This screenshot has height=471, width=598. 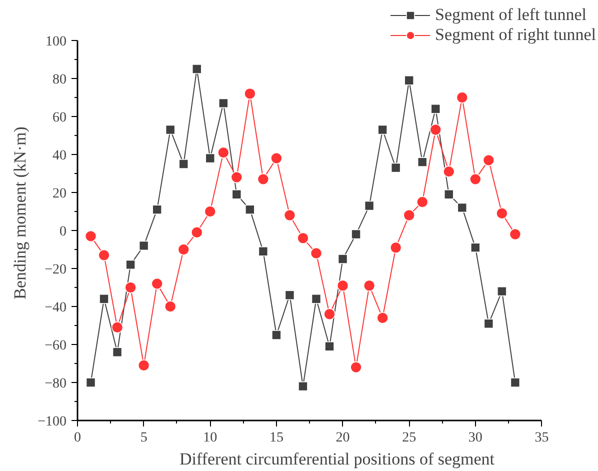 What do you see at coordinates (59, 194) in the screenshot?
I see `y-tick-label: 20` at bounding box center [59, 194].